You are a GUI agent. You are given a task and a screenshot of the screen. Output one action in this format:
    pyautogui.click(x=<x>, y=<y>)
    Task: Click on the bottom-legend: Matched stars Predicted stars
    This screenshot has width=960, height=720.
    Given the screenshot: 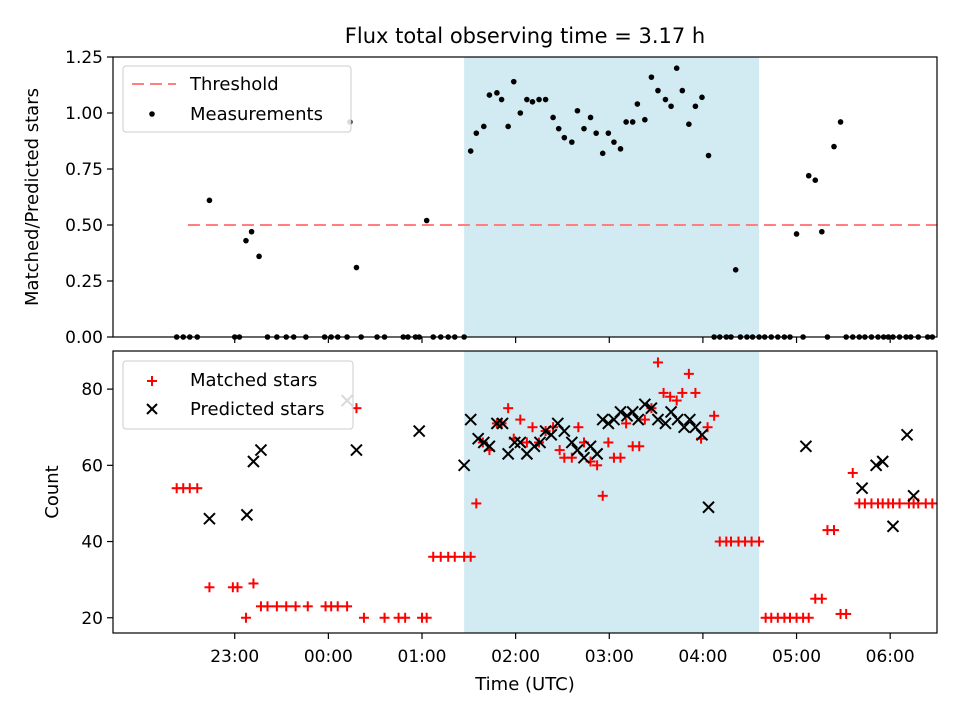 What is the action you would take?
    pyautogui.click(x=238, y=395)
    